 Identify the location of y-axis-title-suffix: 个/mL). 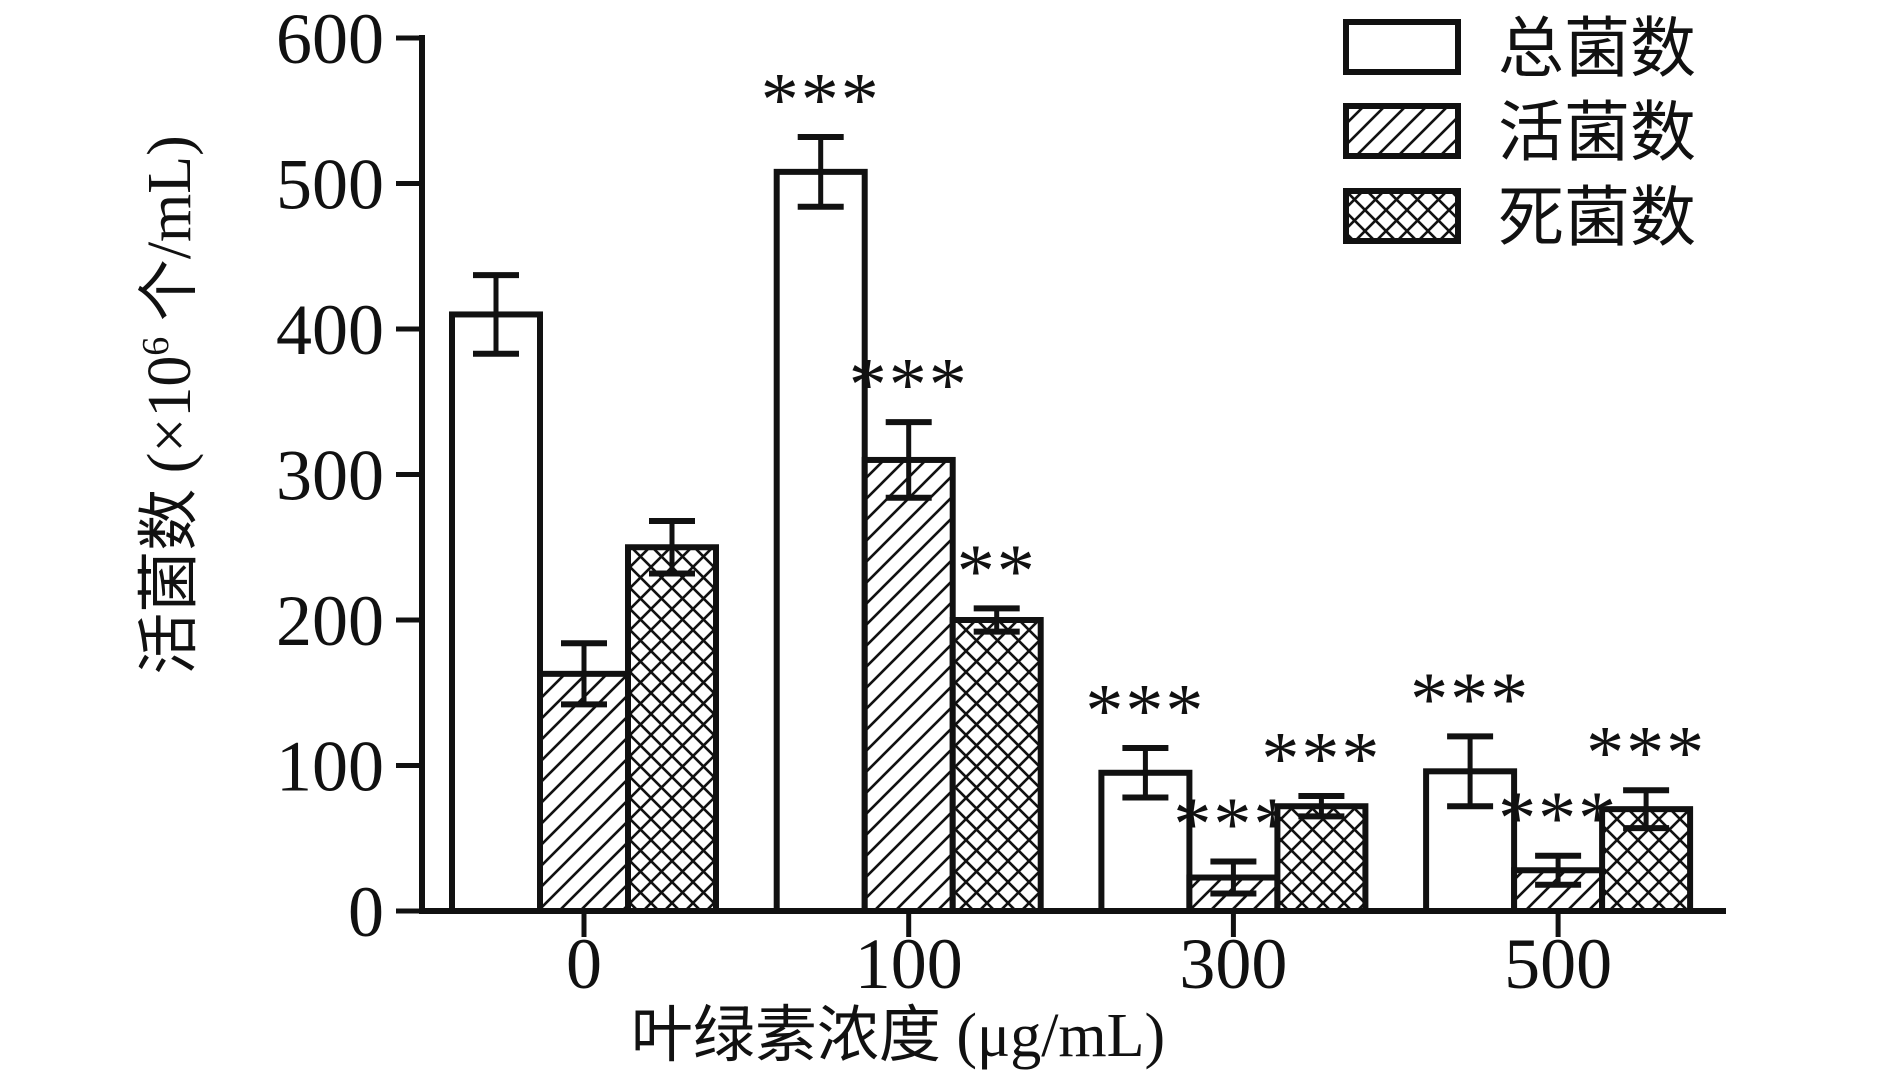
(170, 235).